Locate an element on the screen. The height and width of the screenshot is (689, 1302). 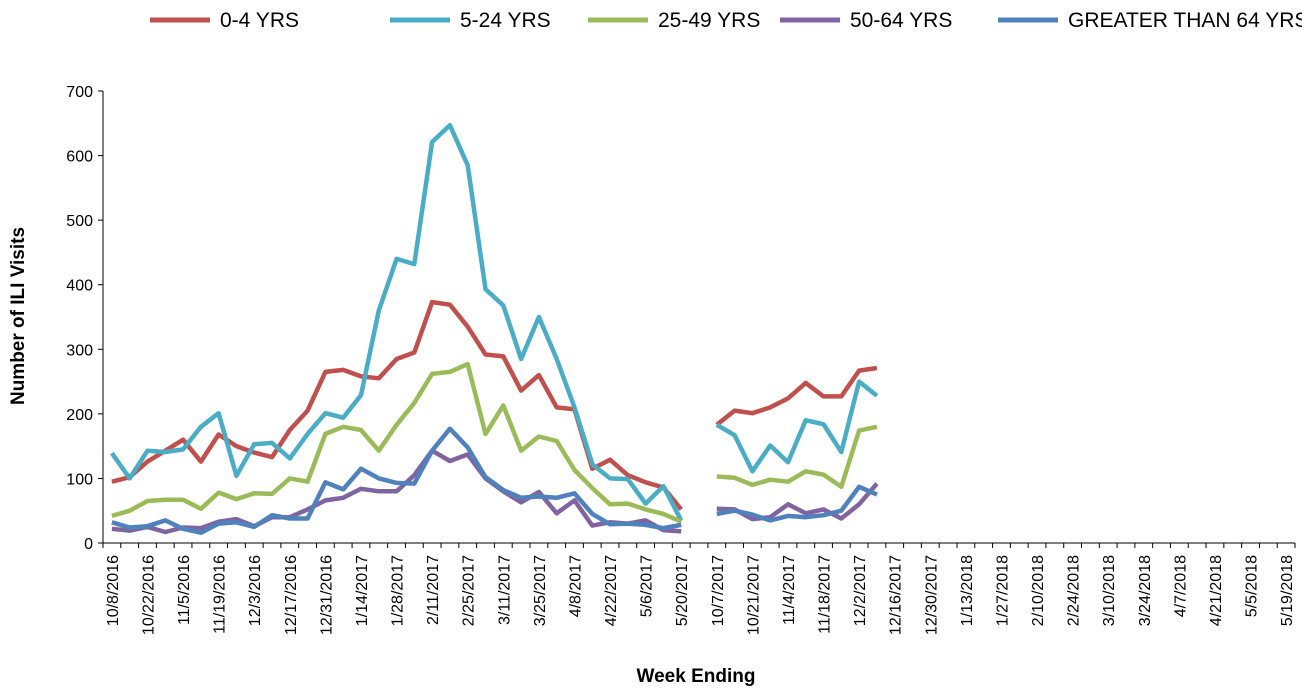
x-tick-label: 1/14/2017 is located at coordinates (362, 590).